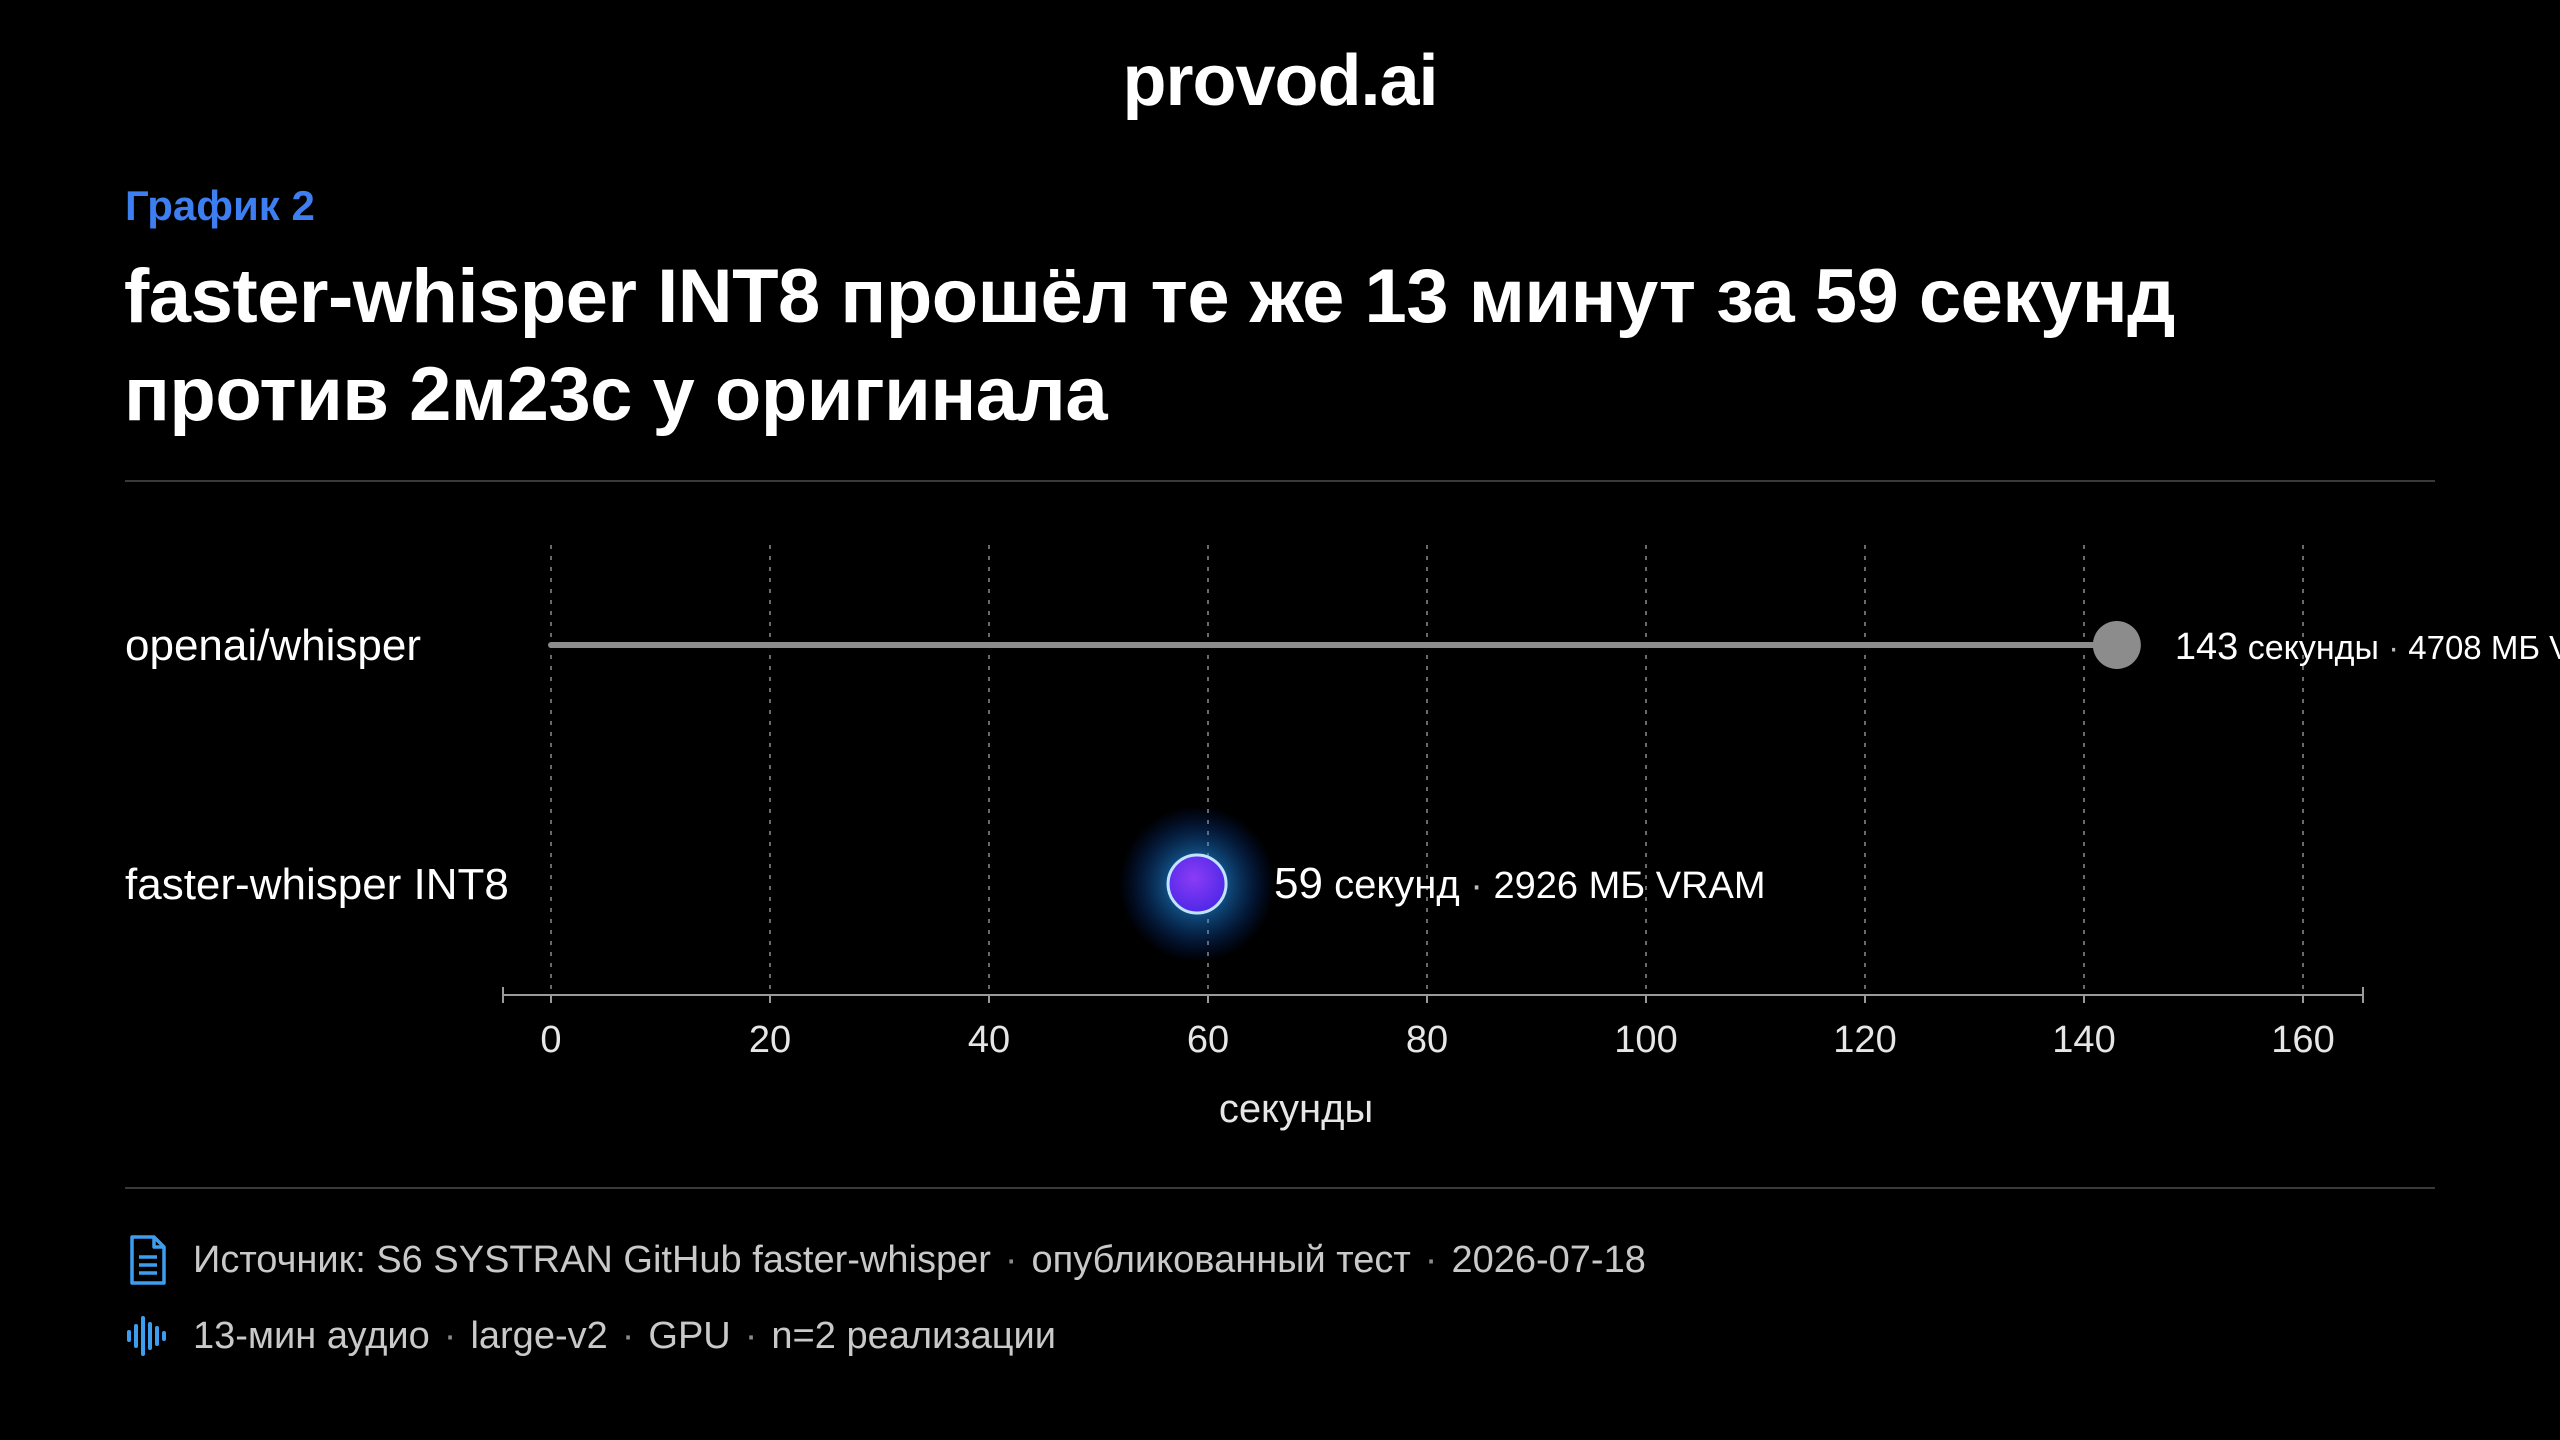 This screenshot has height=1440, width=2560. What do you see at coordinates (317, 884) in the screenshot?
I see `category-label: faster-whisper INT8` at bounding box center [317, 884].